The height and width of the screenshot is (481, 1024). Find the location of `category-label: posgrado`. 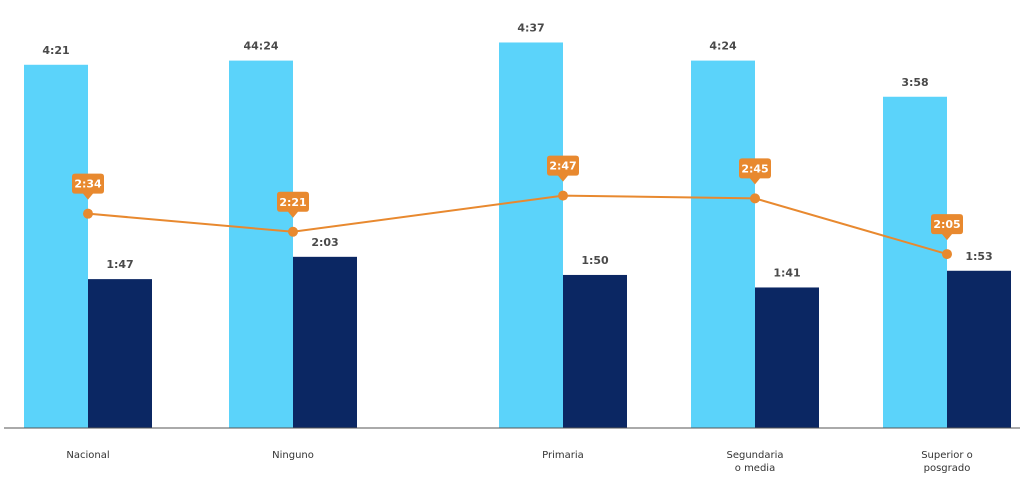

category-label: posgrado is located at coordinates (947, 468).